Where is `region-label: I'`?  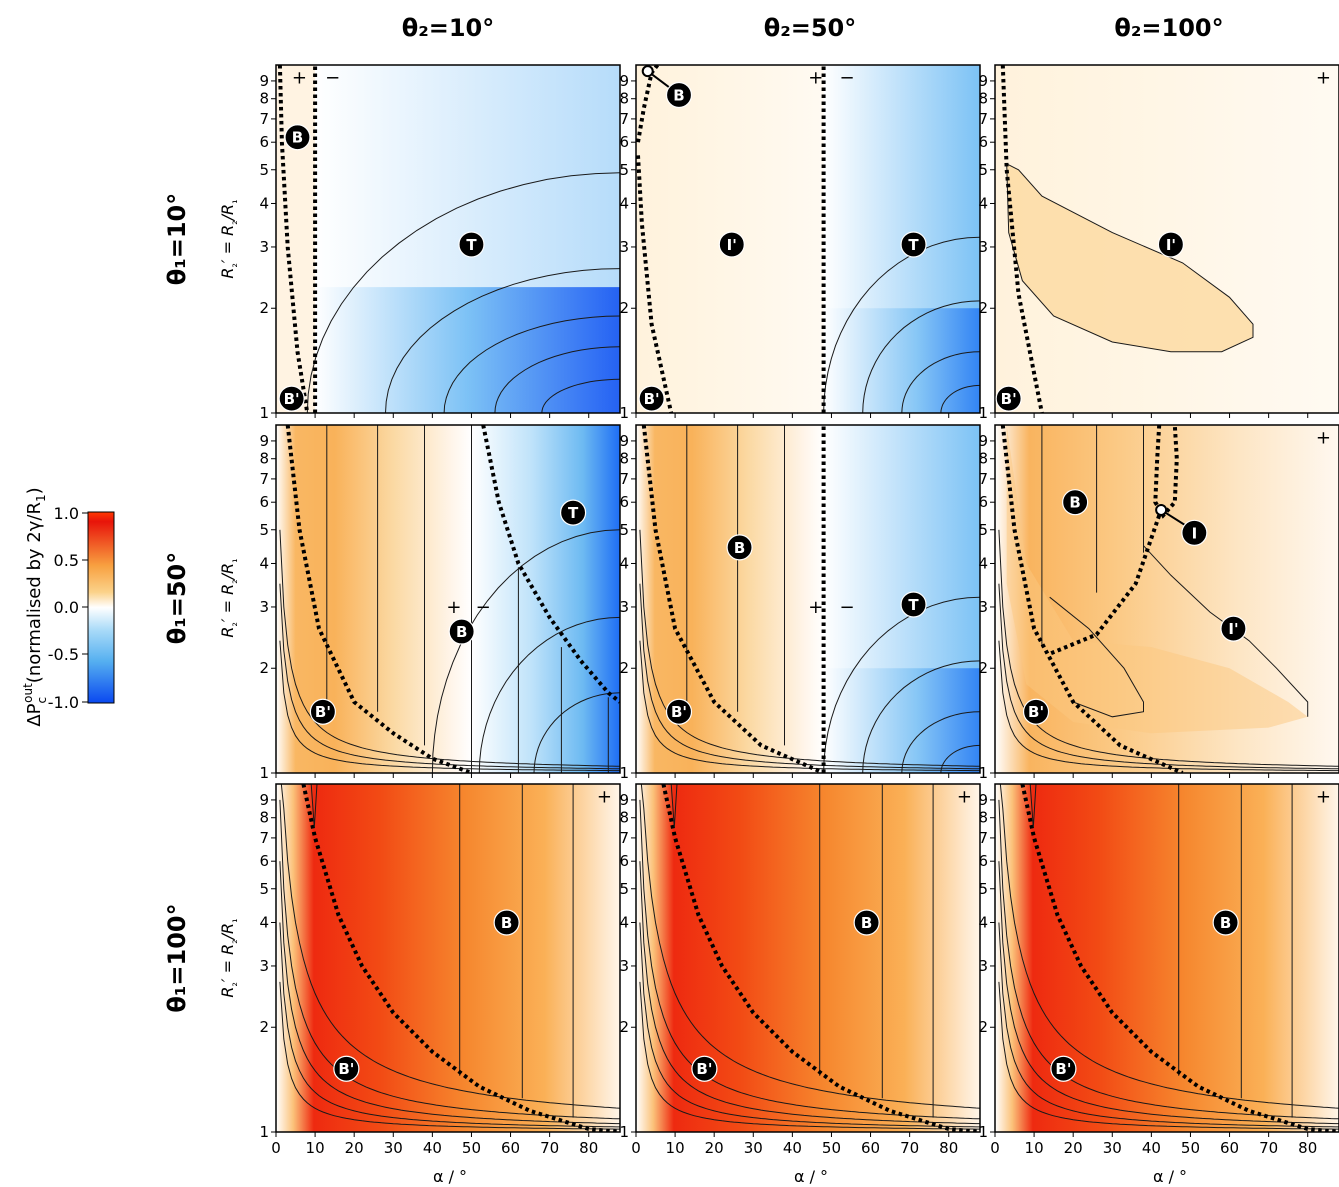
region-label: I' is located at coordinates (732, 245).